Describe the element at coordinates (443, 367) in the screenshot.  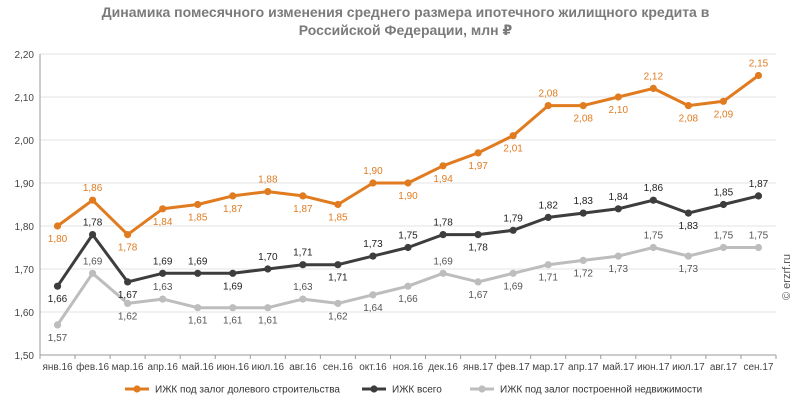
I see `x-tick-label: дек.16` at that location.